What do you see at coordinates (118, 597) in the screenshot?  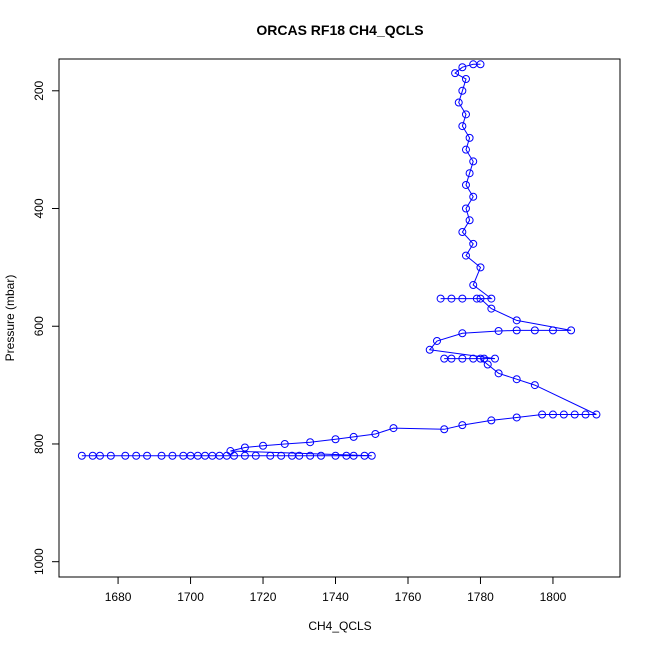 I see `x-tick-label: 1680` at bounding box center [118, 597].